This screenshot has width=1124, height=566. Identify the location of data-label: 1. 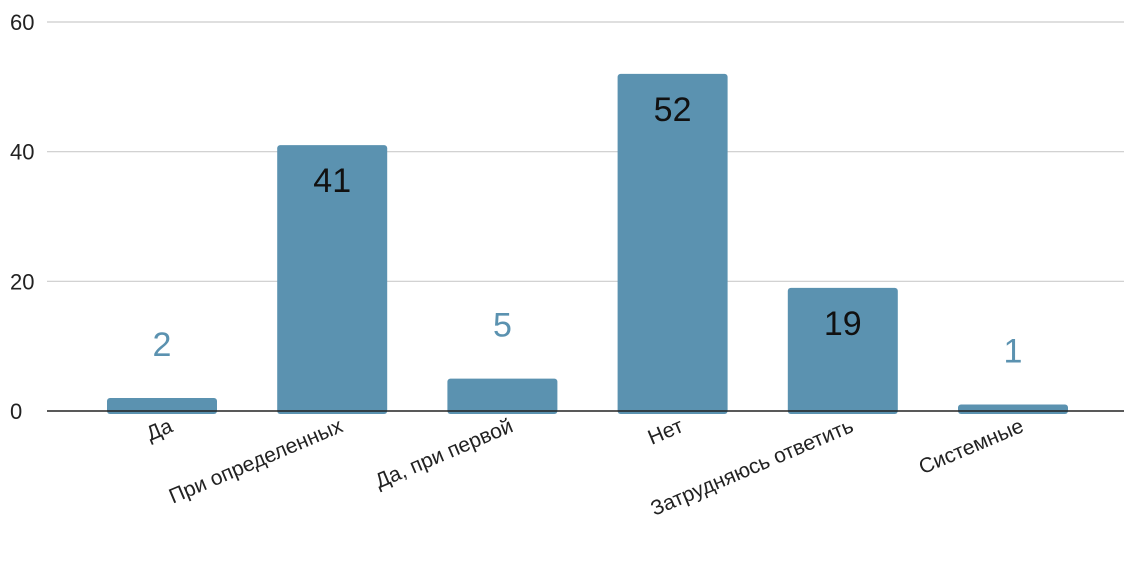
(1013, 352).